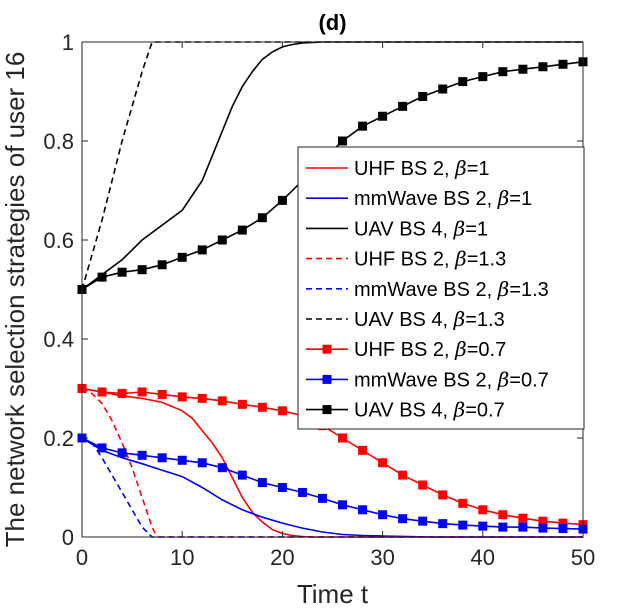 The image size is (628, 609). Describe the element at coordinates (58, 339) in the screenshot. I see `y-tick-label: 0.4` at that location.